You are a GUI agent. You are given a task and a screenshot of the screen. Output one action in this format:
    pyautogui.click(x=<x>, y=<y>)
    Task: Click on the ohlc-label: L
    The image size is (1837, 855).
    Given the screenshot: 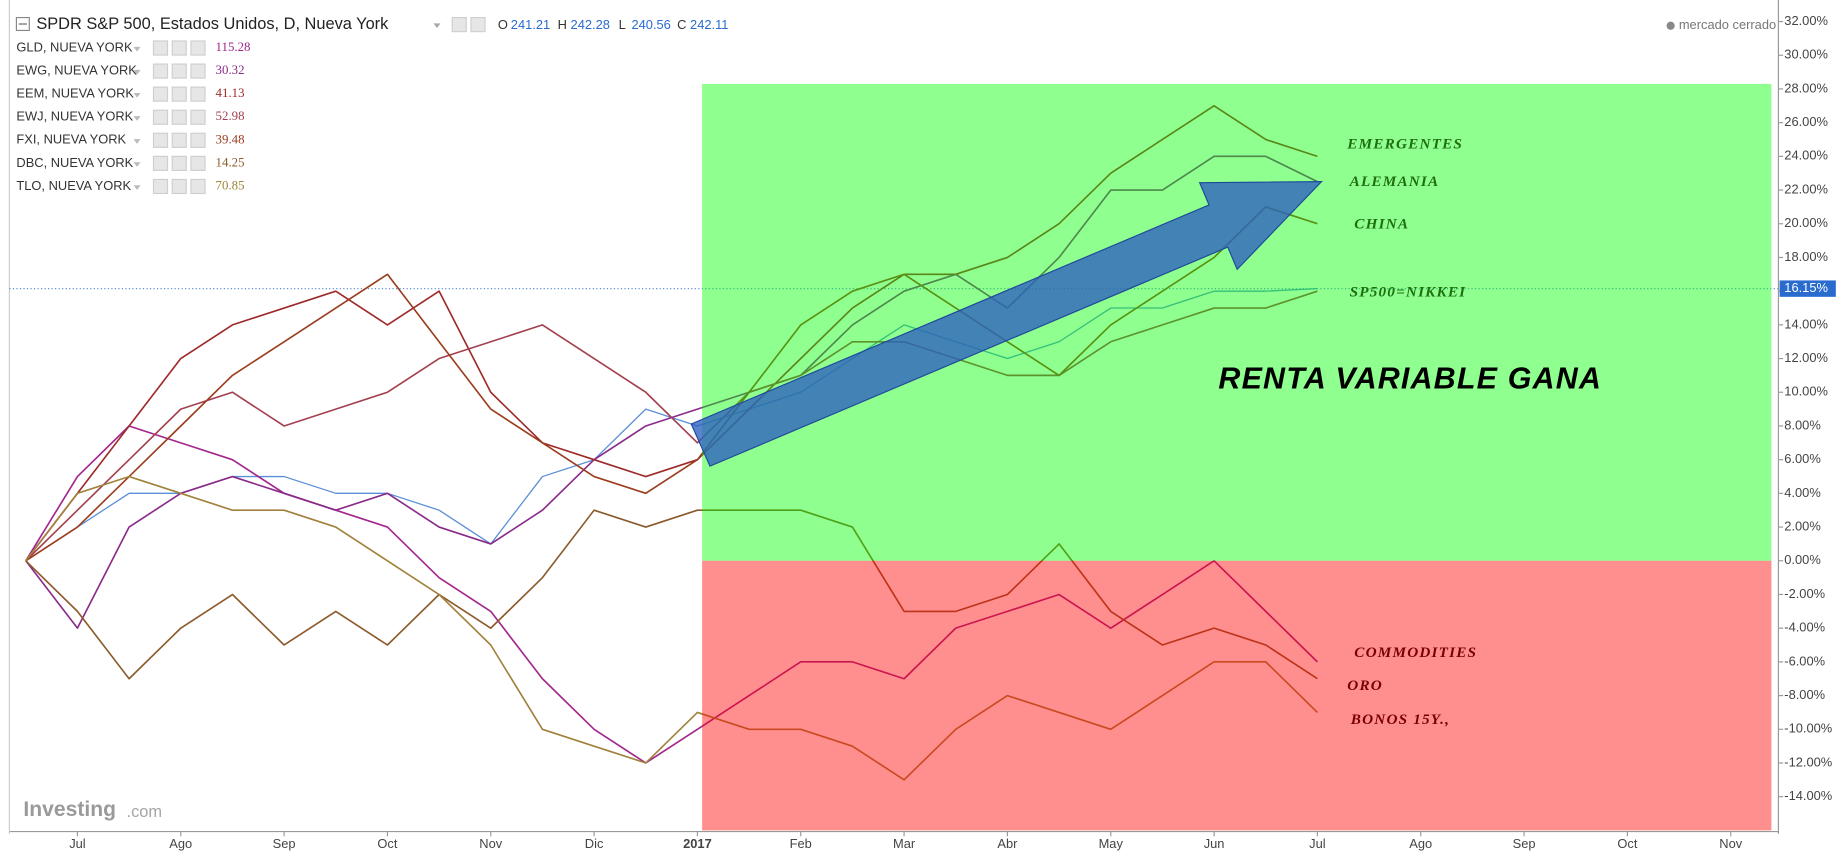 What is the action you would take?
    pyautogui.click(x=622, y=24)
    